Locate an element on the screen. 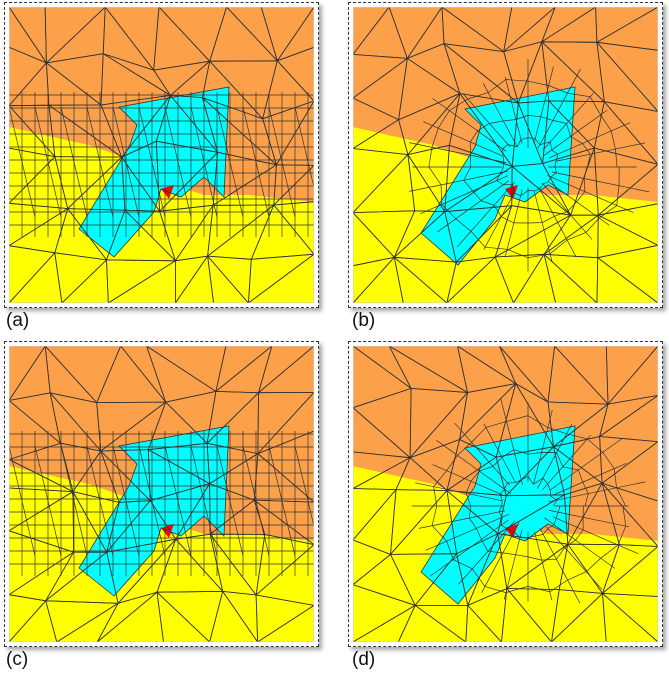 The height and width of the screenshot is (674, 669). panel-label-d: (d) is located at coordinates (364, 659).